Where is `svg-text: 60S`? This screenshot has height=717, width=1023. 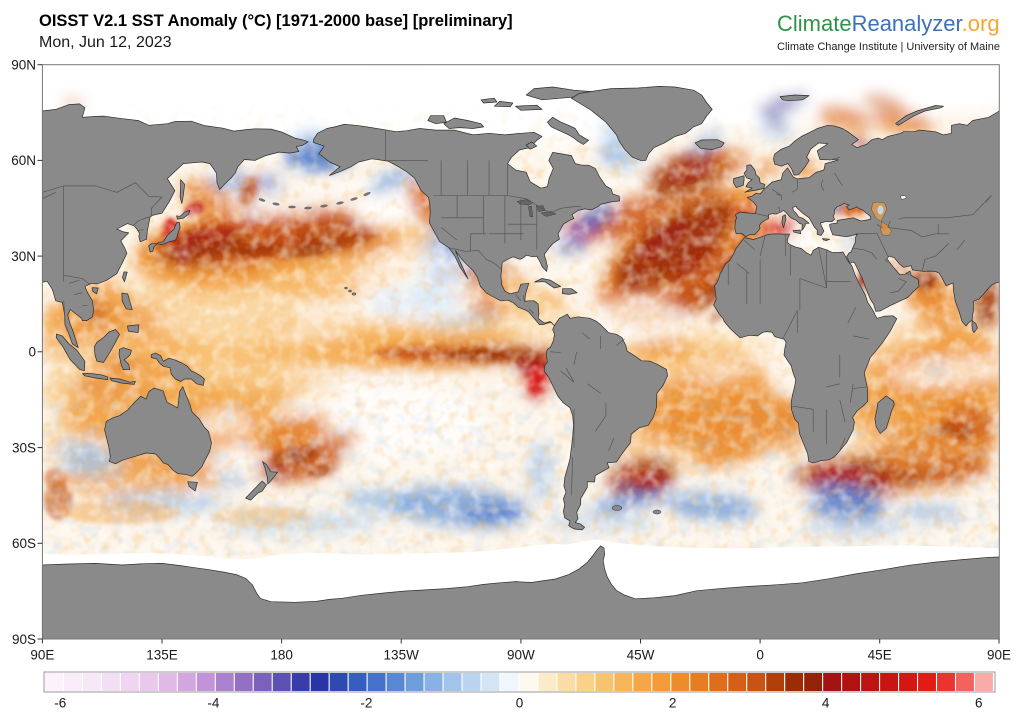
svg-text: 60S is located at coordinates (24, 543).